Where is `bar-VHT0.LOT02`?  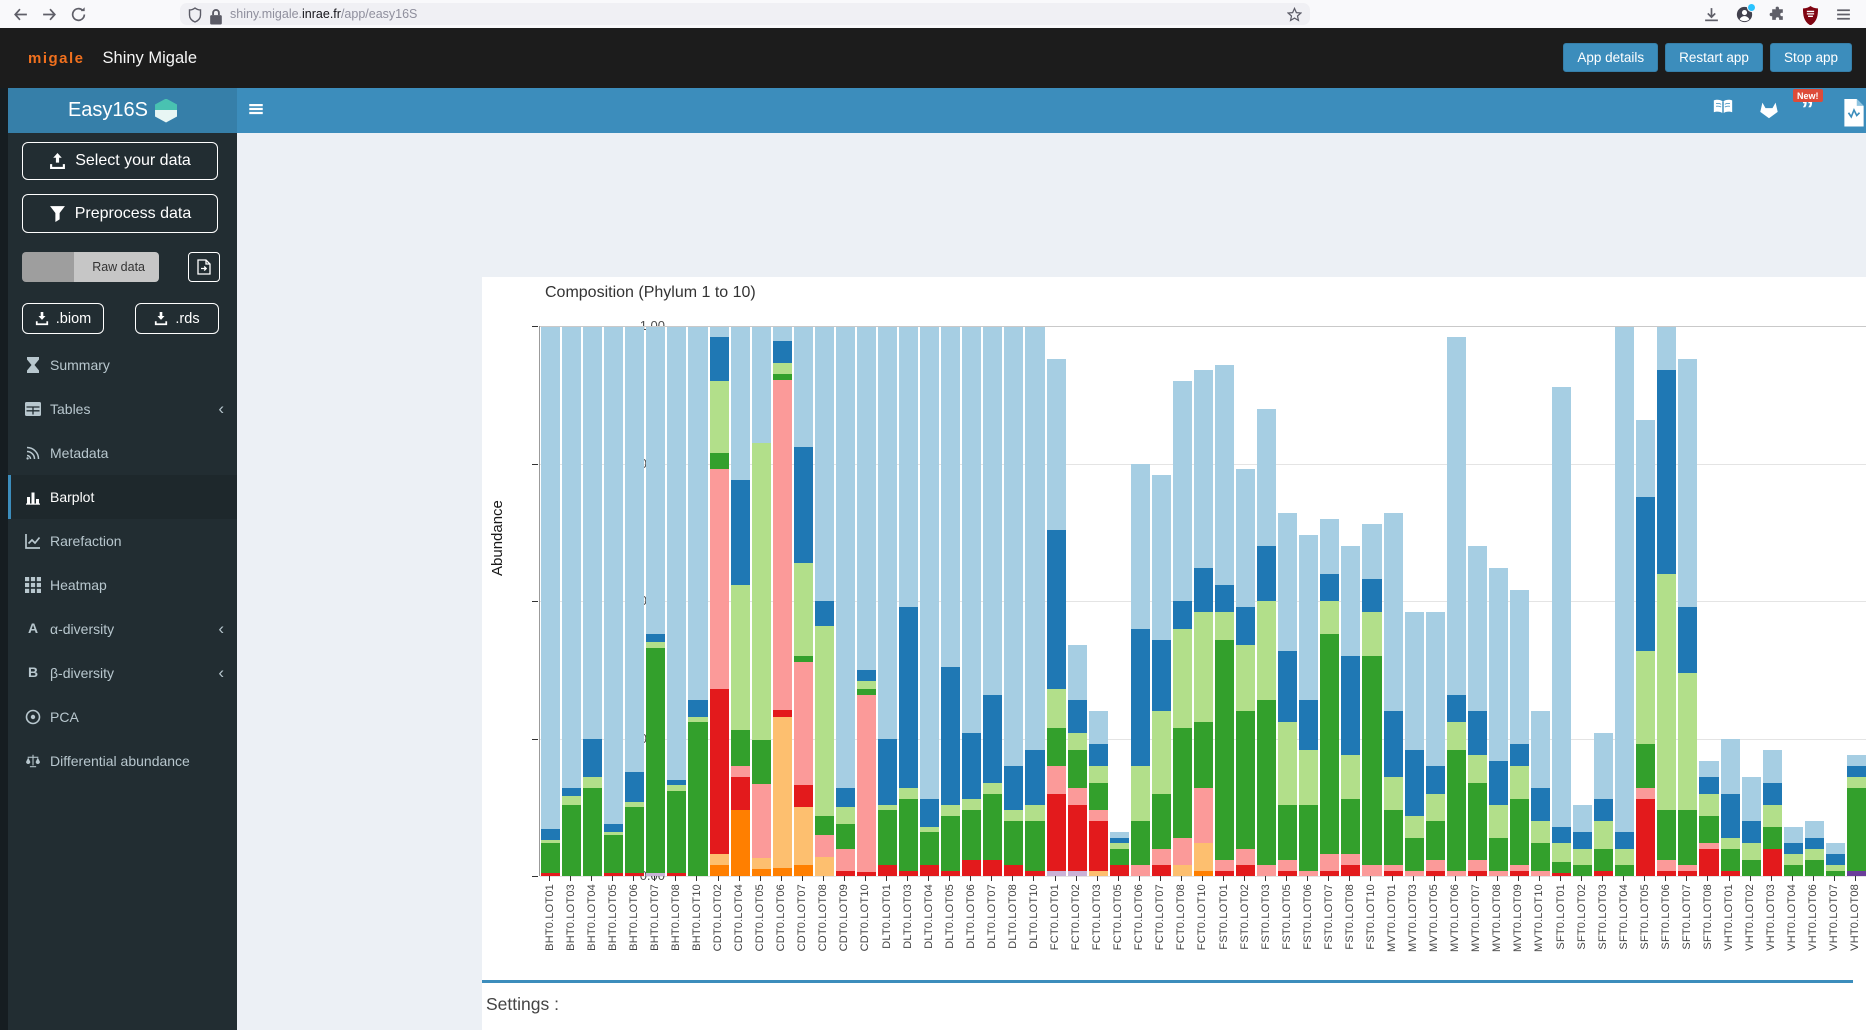 bar-VHT0.LOT02 is located at coordinates (1751, 826).